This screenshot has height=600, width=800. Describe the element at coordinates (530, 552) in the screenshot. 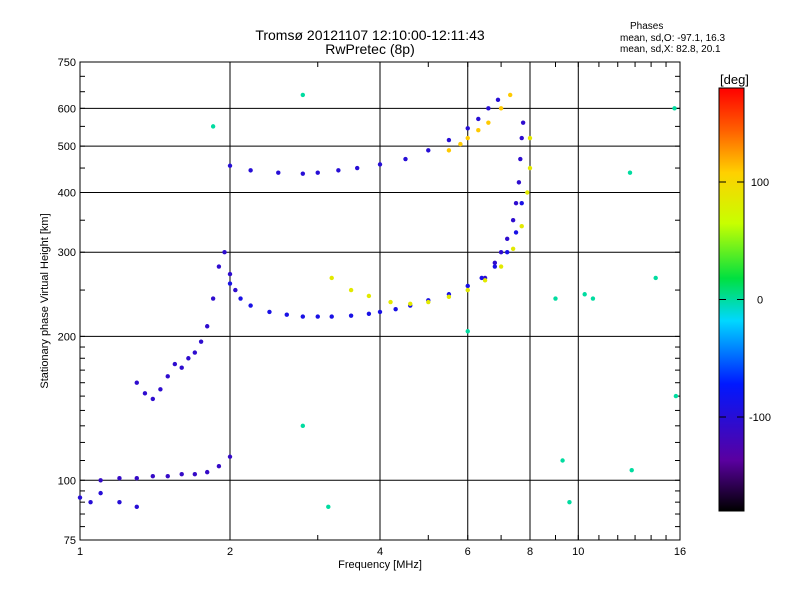

I see `x-tick-label: 8` at that location.